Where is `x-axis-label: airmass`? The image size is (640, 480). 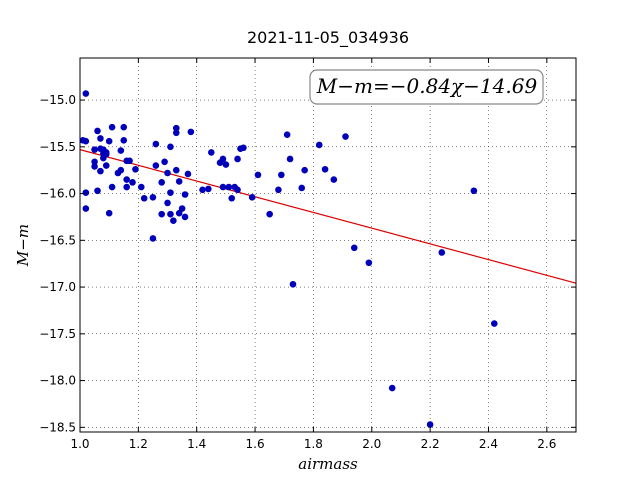 x-axis-label: airmass is located at coordinates (328, 464).